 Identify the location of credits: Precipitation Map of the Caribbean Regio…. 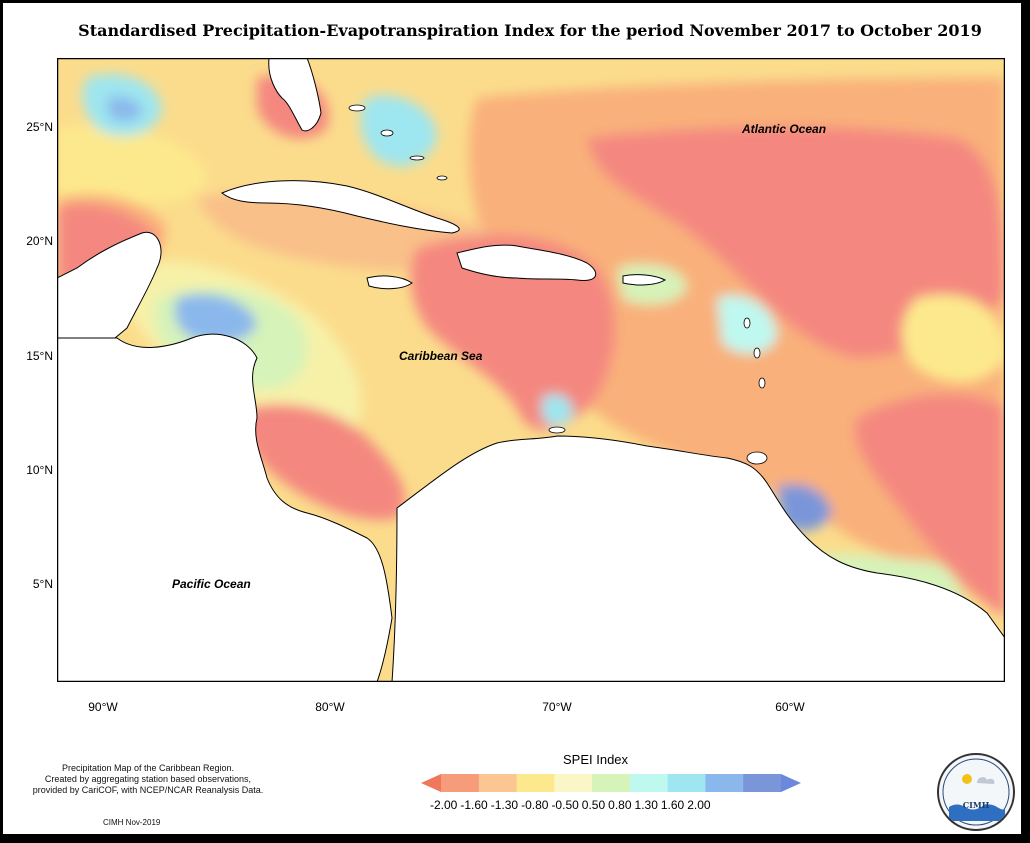
(148, 779).